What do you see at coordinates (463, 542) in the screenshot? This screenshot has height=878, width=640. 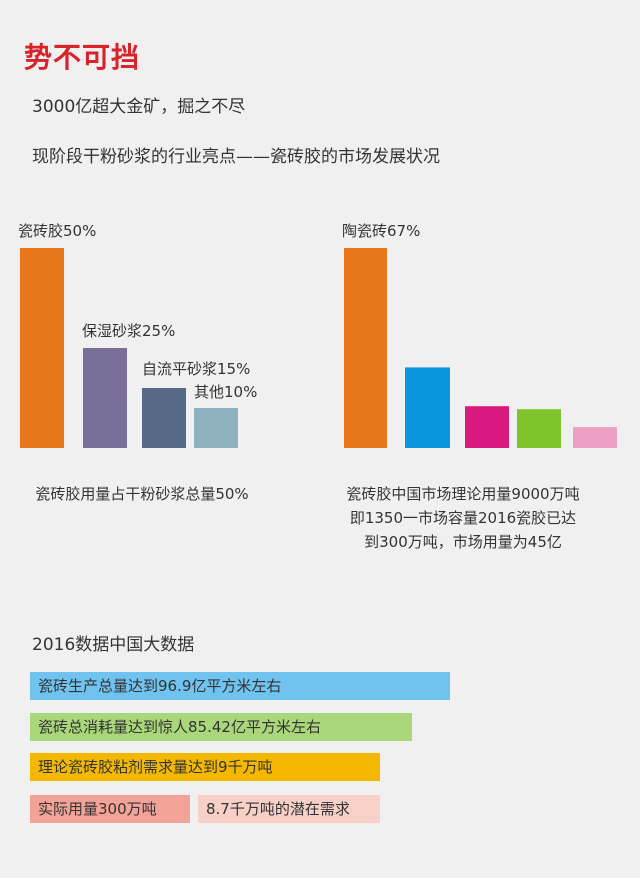 I see `right-caption-line: 到300万吨，市场用量为45亿` at bounding box center [463, 542].